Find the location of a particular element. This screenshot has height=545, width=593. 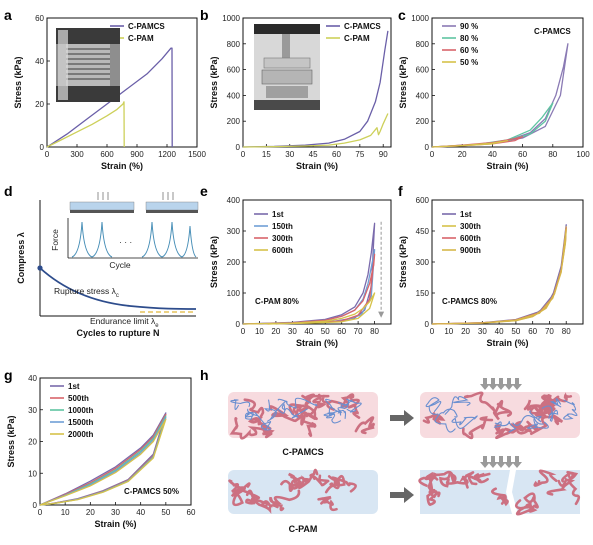

y-tick-label: 100 is located at coordinates (234, 293).